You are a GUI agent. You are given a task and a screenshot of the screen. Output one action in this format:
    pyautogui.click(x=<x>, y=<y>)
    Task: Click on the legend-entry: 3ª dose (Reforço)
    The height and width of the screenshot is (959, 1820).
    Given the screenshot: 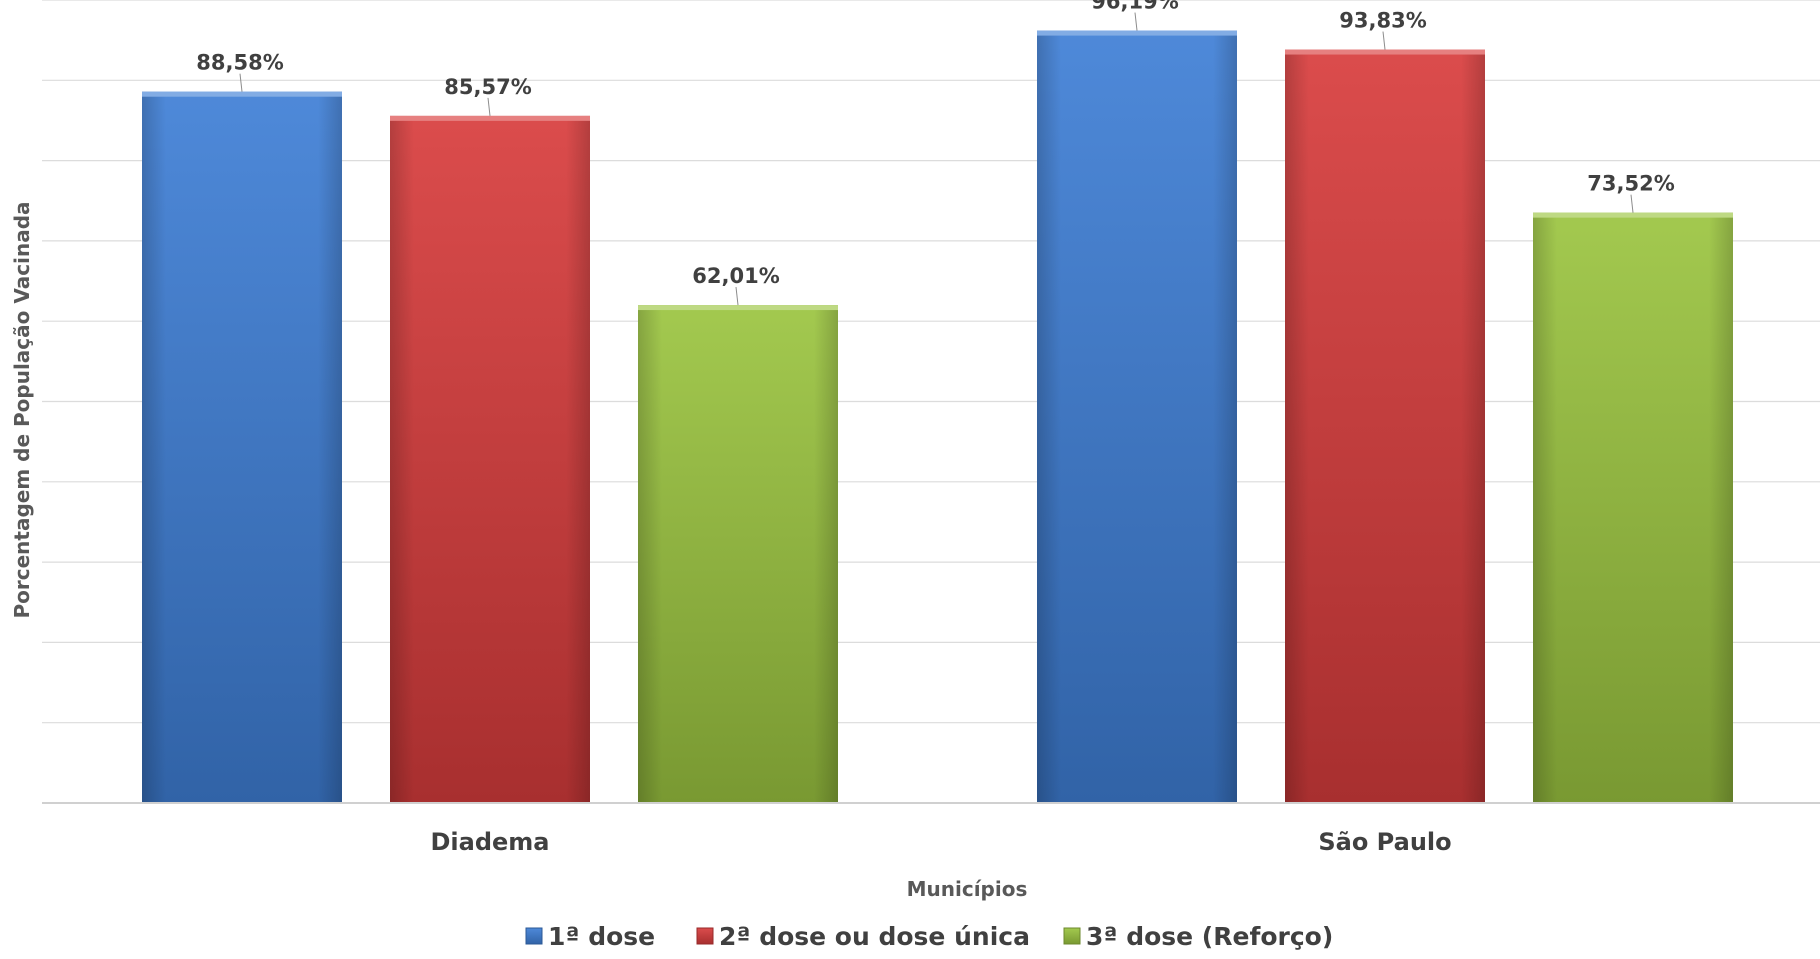 What is the action you would take?
    pyautogui.click(x=1209, y=936)
    